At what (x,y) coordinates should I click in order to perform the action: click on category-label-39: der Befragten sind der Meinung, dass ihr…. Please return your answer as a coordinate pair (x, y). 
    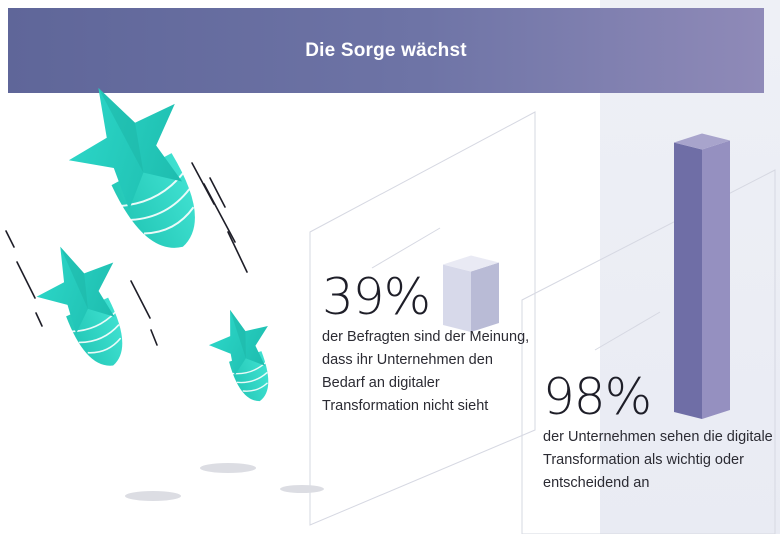
    Looking at the image, I should click on (426, 371).